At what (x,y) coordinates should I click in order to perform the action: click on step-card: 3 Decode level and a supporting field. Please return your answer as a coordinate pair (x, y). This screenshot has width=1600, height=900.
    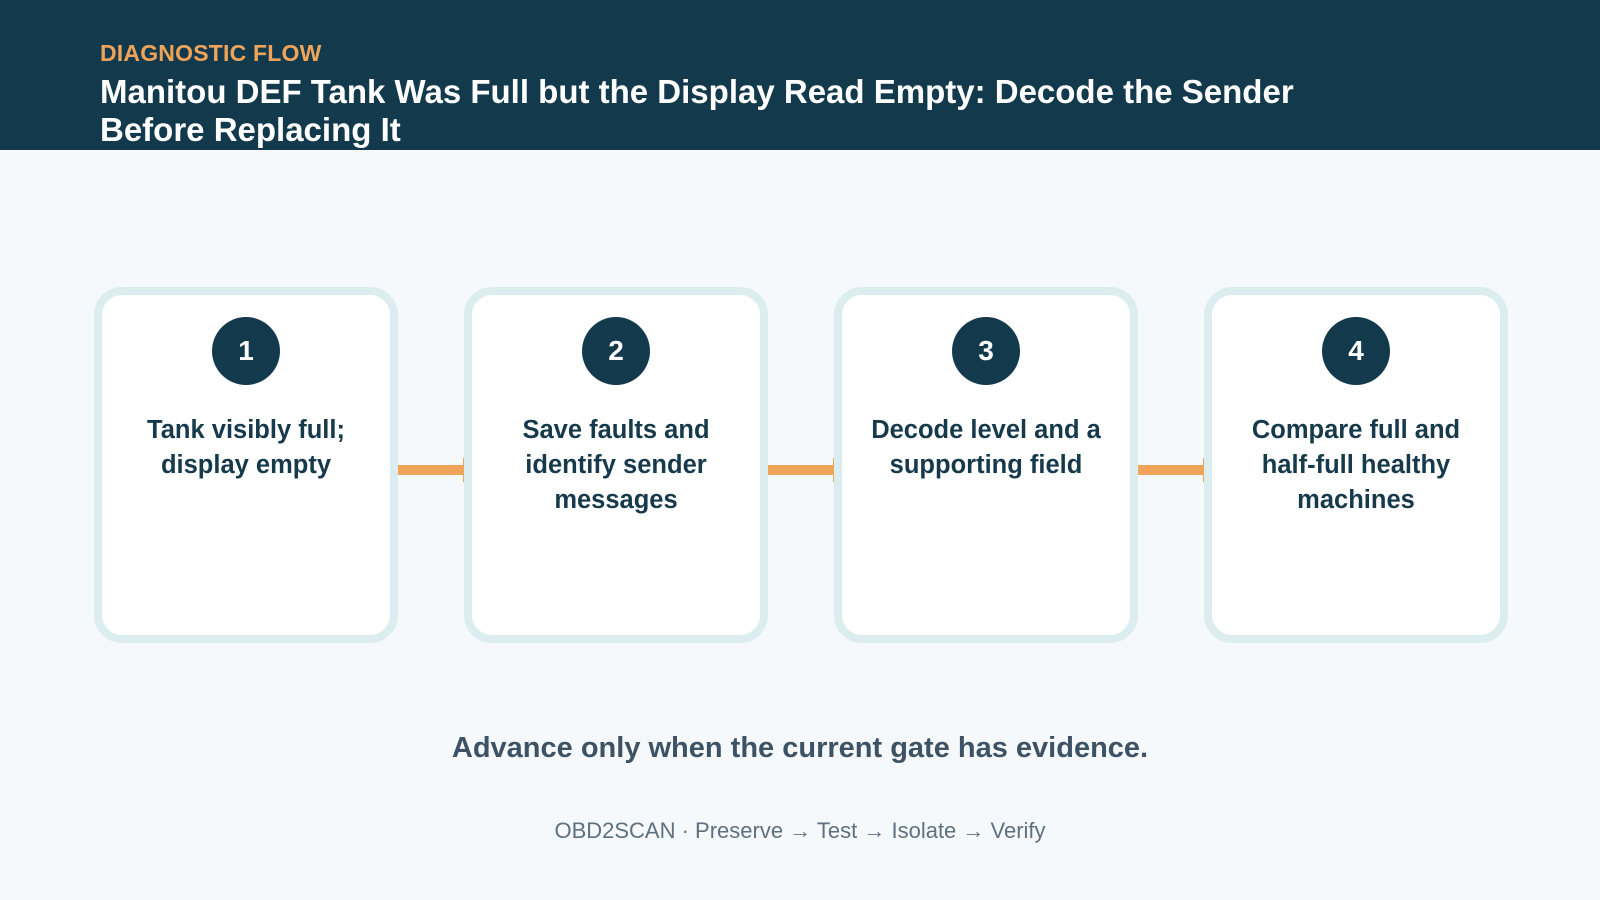
    Looking at the image, I should click on (986, 465).